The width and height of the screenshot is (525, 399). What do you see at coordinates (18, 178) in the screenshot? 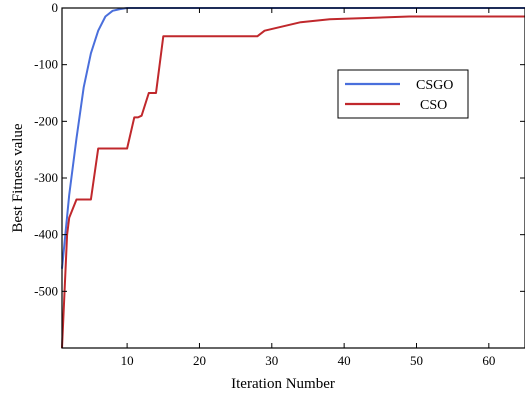
I see `y-axis-label: Best Fitness value` at bounding box center [18, 178].